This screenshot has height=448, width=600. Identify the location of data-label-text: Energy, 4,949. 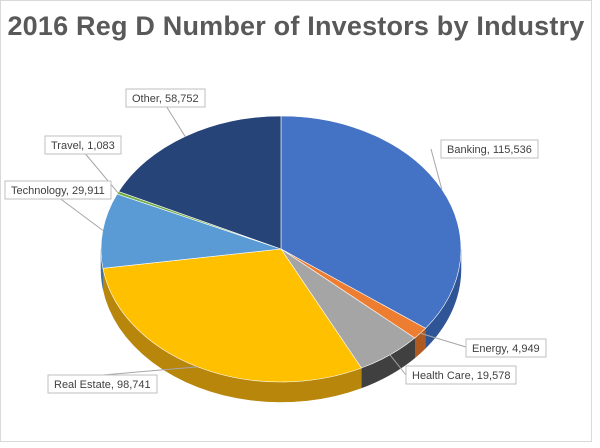
(506, 349).